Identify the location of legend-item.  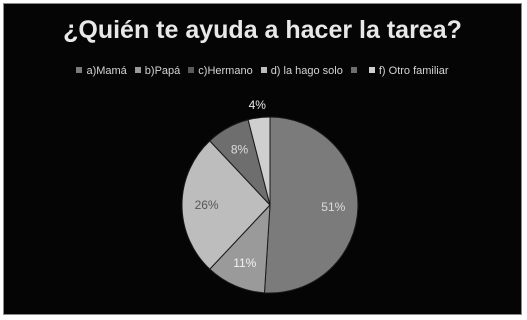
(355, 71).